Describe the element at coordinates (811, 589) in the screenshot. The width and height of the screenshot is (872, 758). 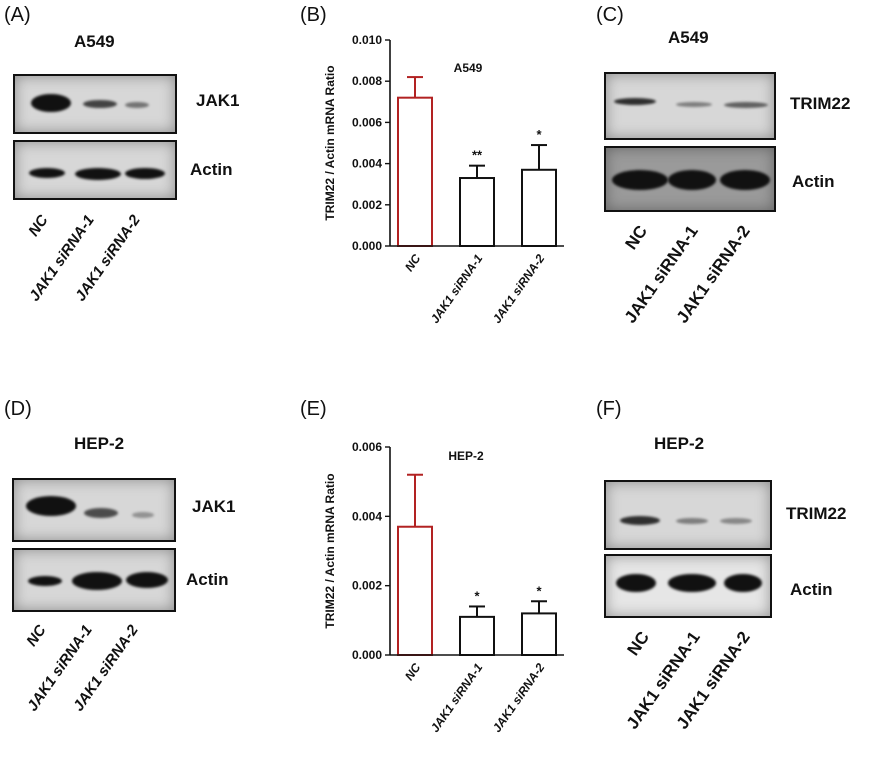
I see `panel-f-label-actin: Actin` at that location.